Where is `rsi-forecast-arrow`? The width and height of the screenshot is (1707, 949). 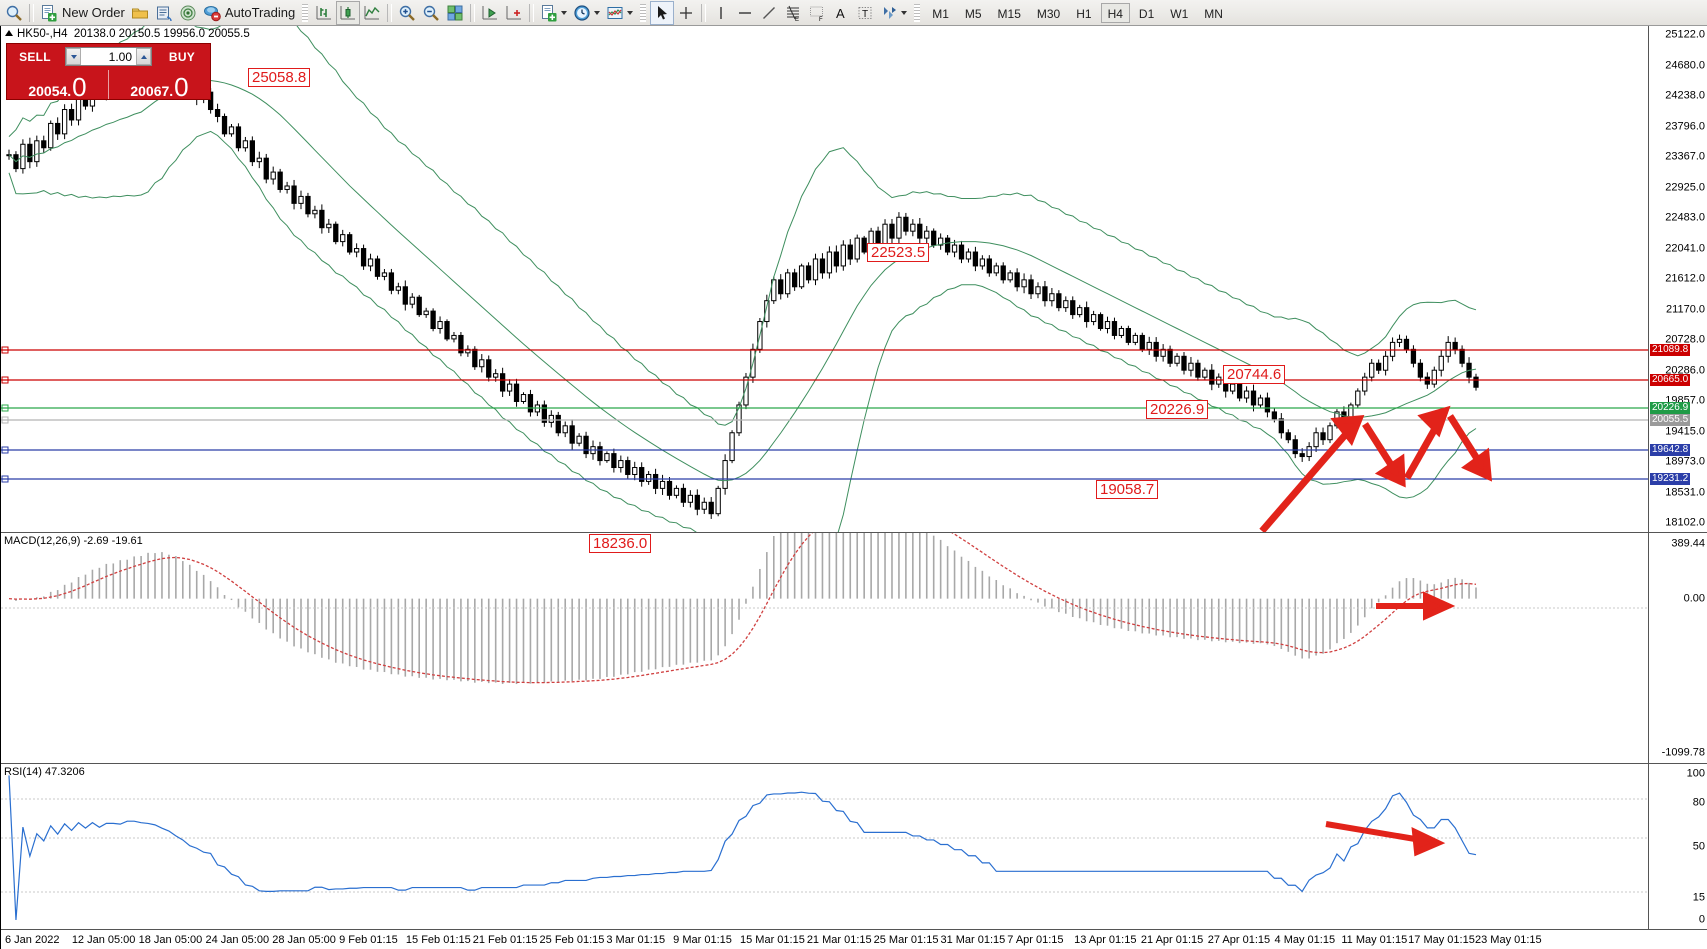
rsi-forecast-arrow is located at coordinates (1385, 839).